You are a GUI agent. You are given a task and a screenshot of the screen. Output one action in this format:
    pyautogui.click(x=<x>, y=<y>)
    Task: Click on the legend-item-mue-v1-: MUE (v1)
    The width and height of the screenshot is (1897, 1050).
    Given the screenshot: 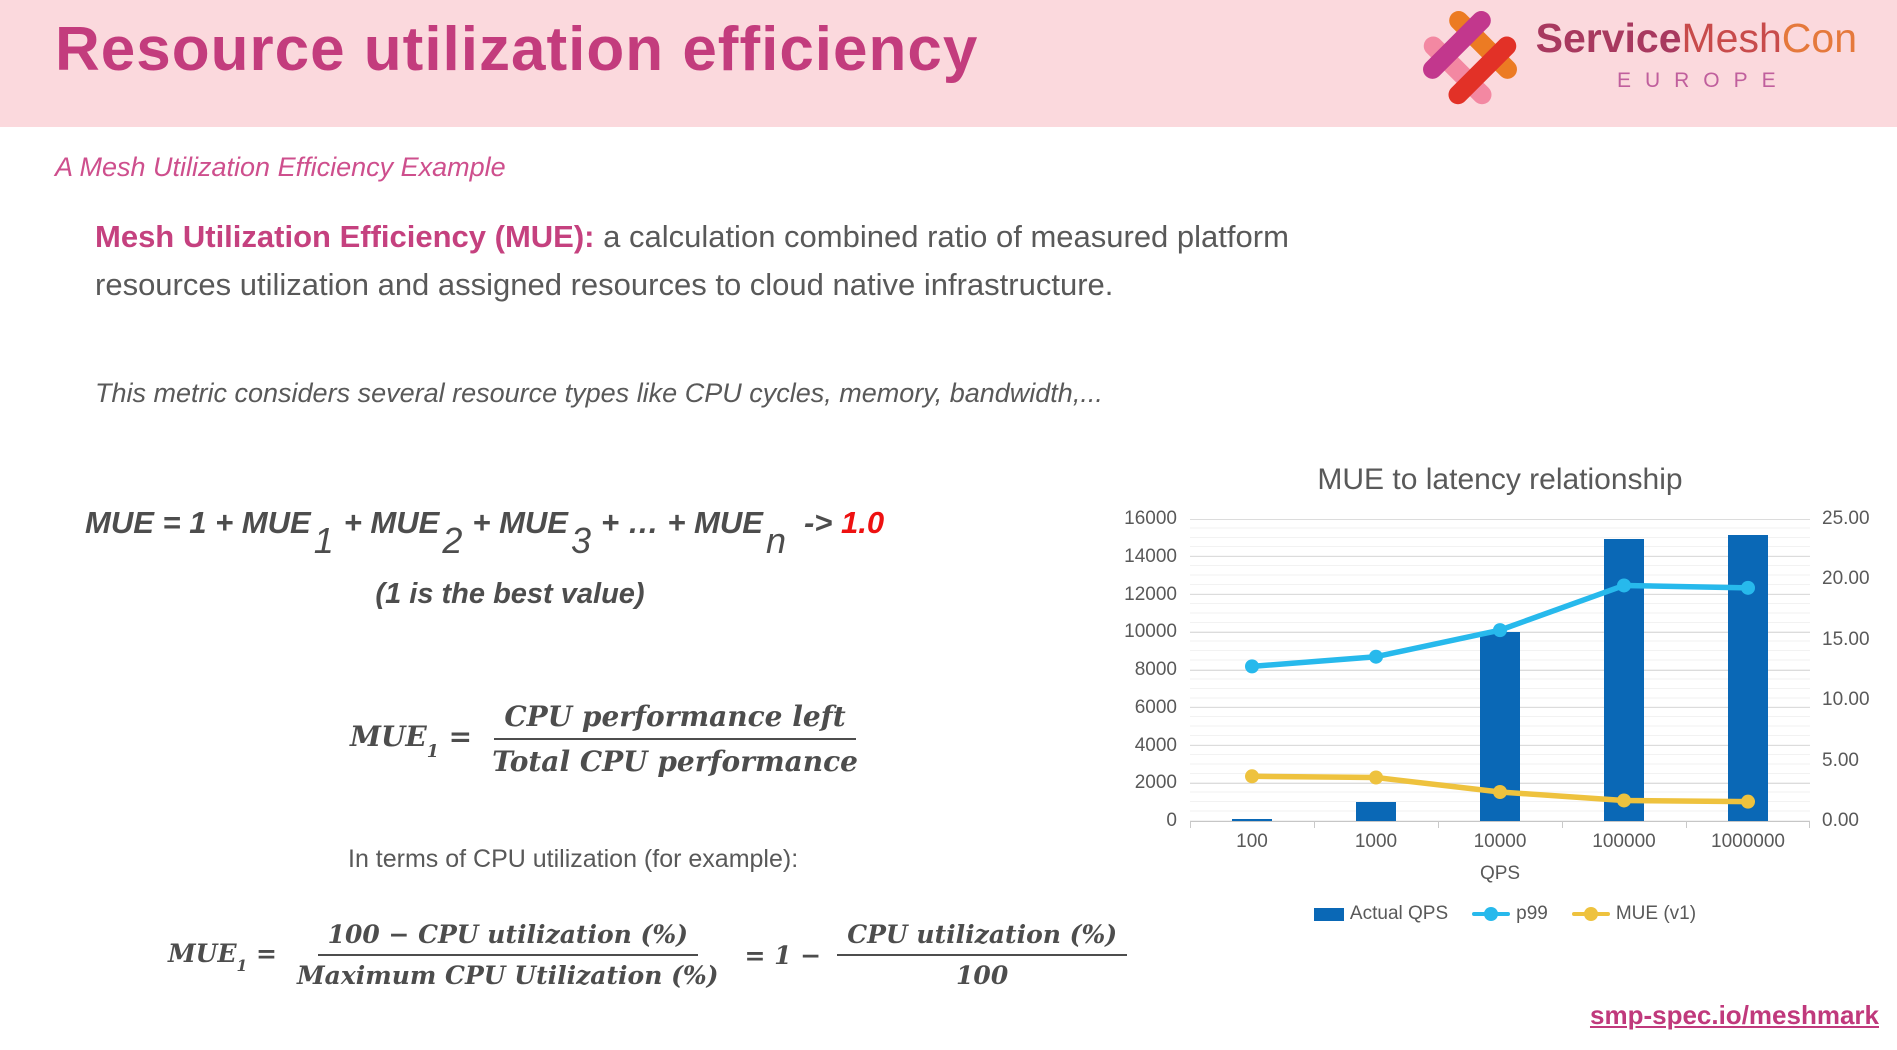 What is the action you would take?
    pyautogui.click(x=1634, y=914)
    